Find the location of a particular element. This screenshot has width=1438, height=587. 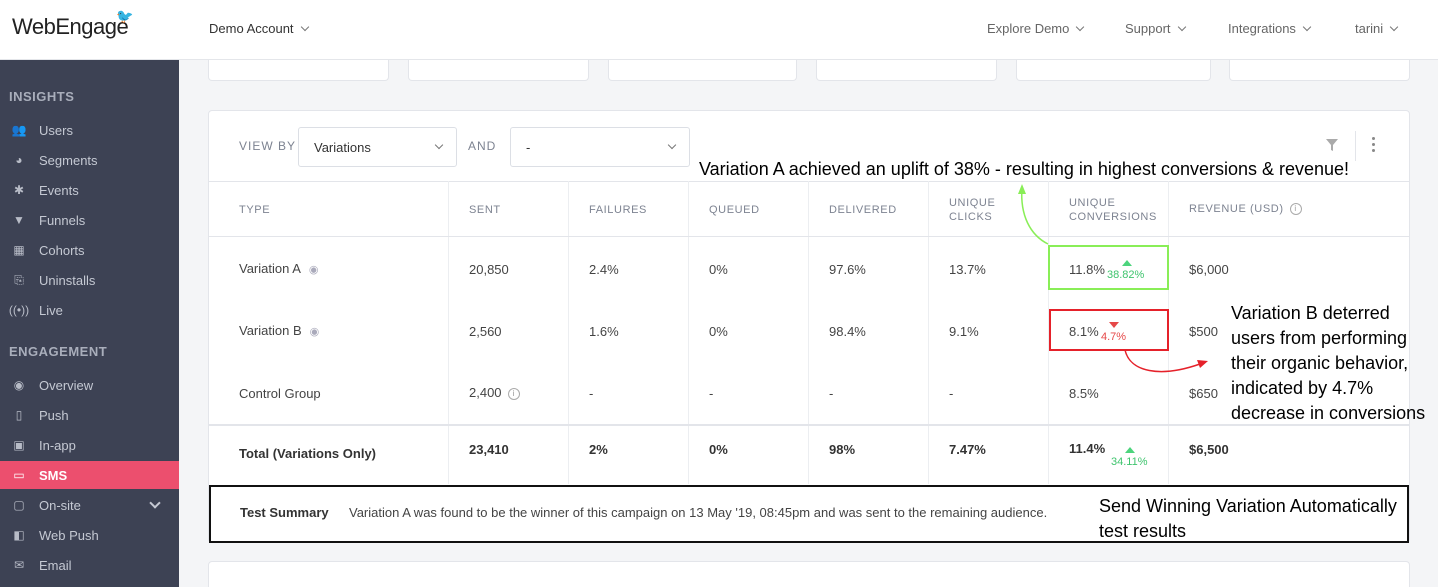

logo-text: WebEngage is located at coordinates (70, 26).